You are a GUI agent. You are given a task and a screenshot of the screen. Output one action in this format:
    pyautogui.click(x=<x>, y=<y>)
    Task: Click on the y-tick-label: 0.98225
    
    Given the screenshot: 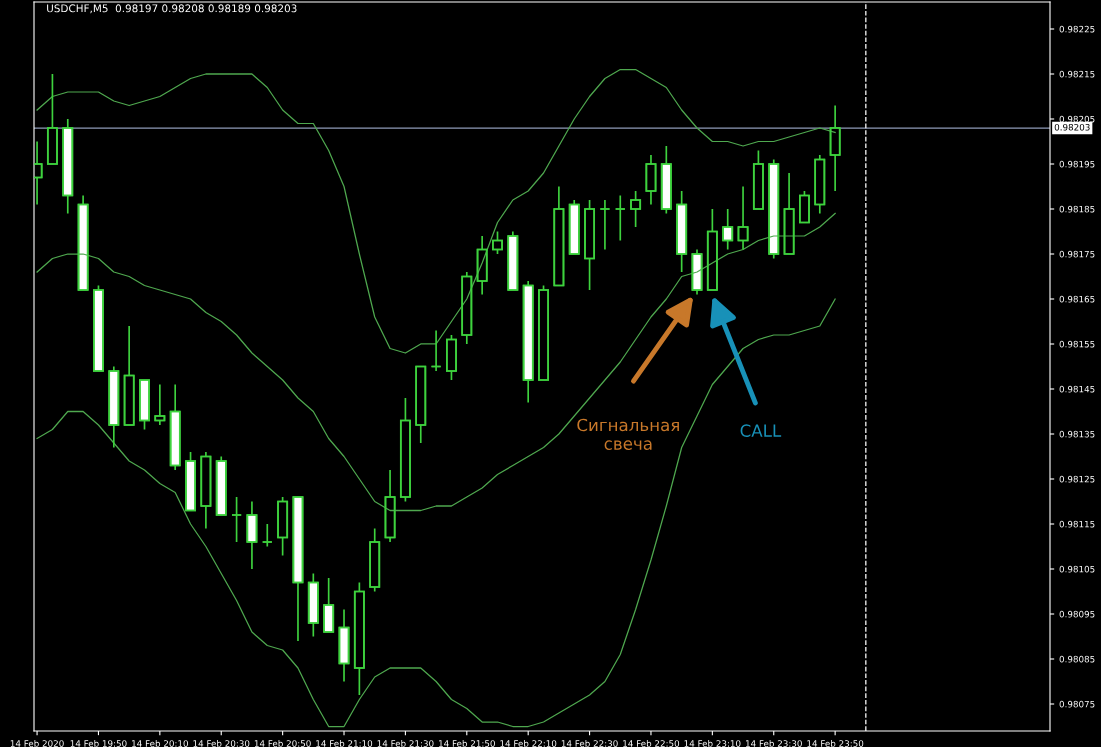 What is the action you would take?
    pyautogui.click(x=1077, y=29)
    